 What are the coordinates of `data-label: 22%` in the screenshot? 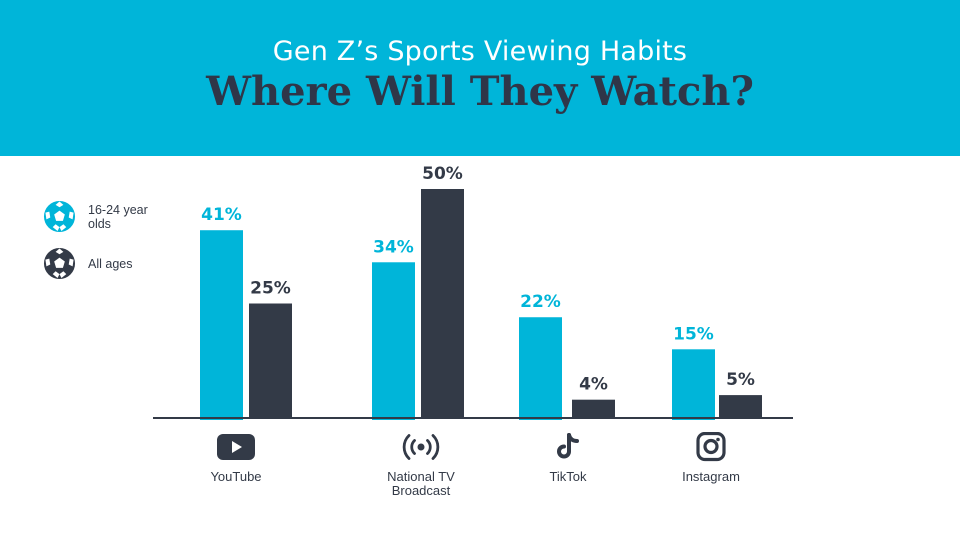 It's located at (540, 302).